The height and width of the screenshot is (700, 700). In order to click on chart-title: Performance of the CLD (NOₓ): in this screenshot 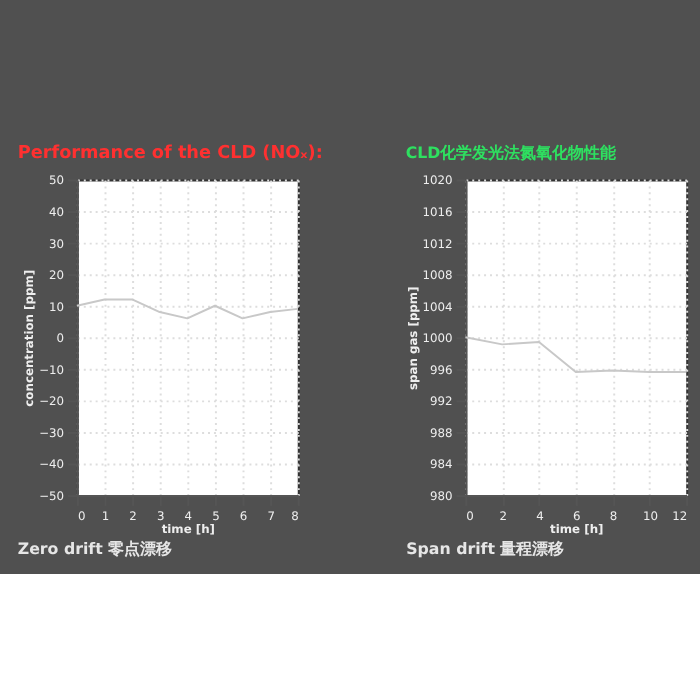, I will do `click(170, 153)`.